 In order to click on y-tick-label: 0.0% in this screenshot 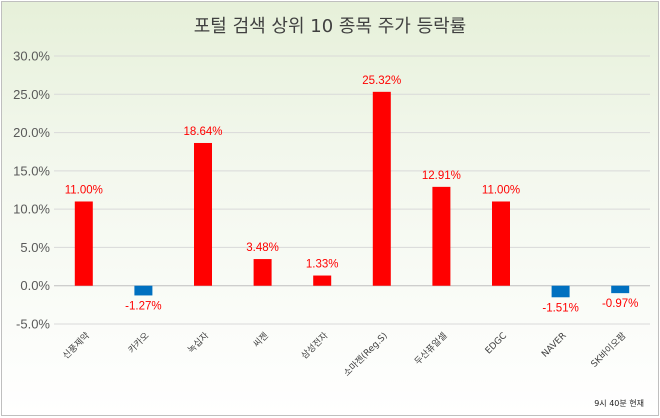, I will do `click(35, 285)`.